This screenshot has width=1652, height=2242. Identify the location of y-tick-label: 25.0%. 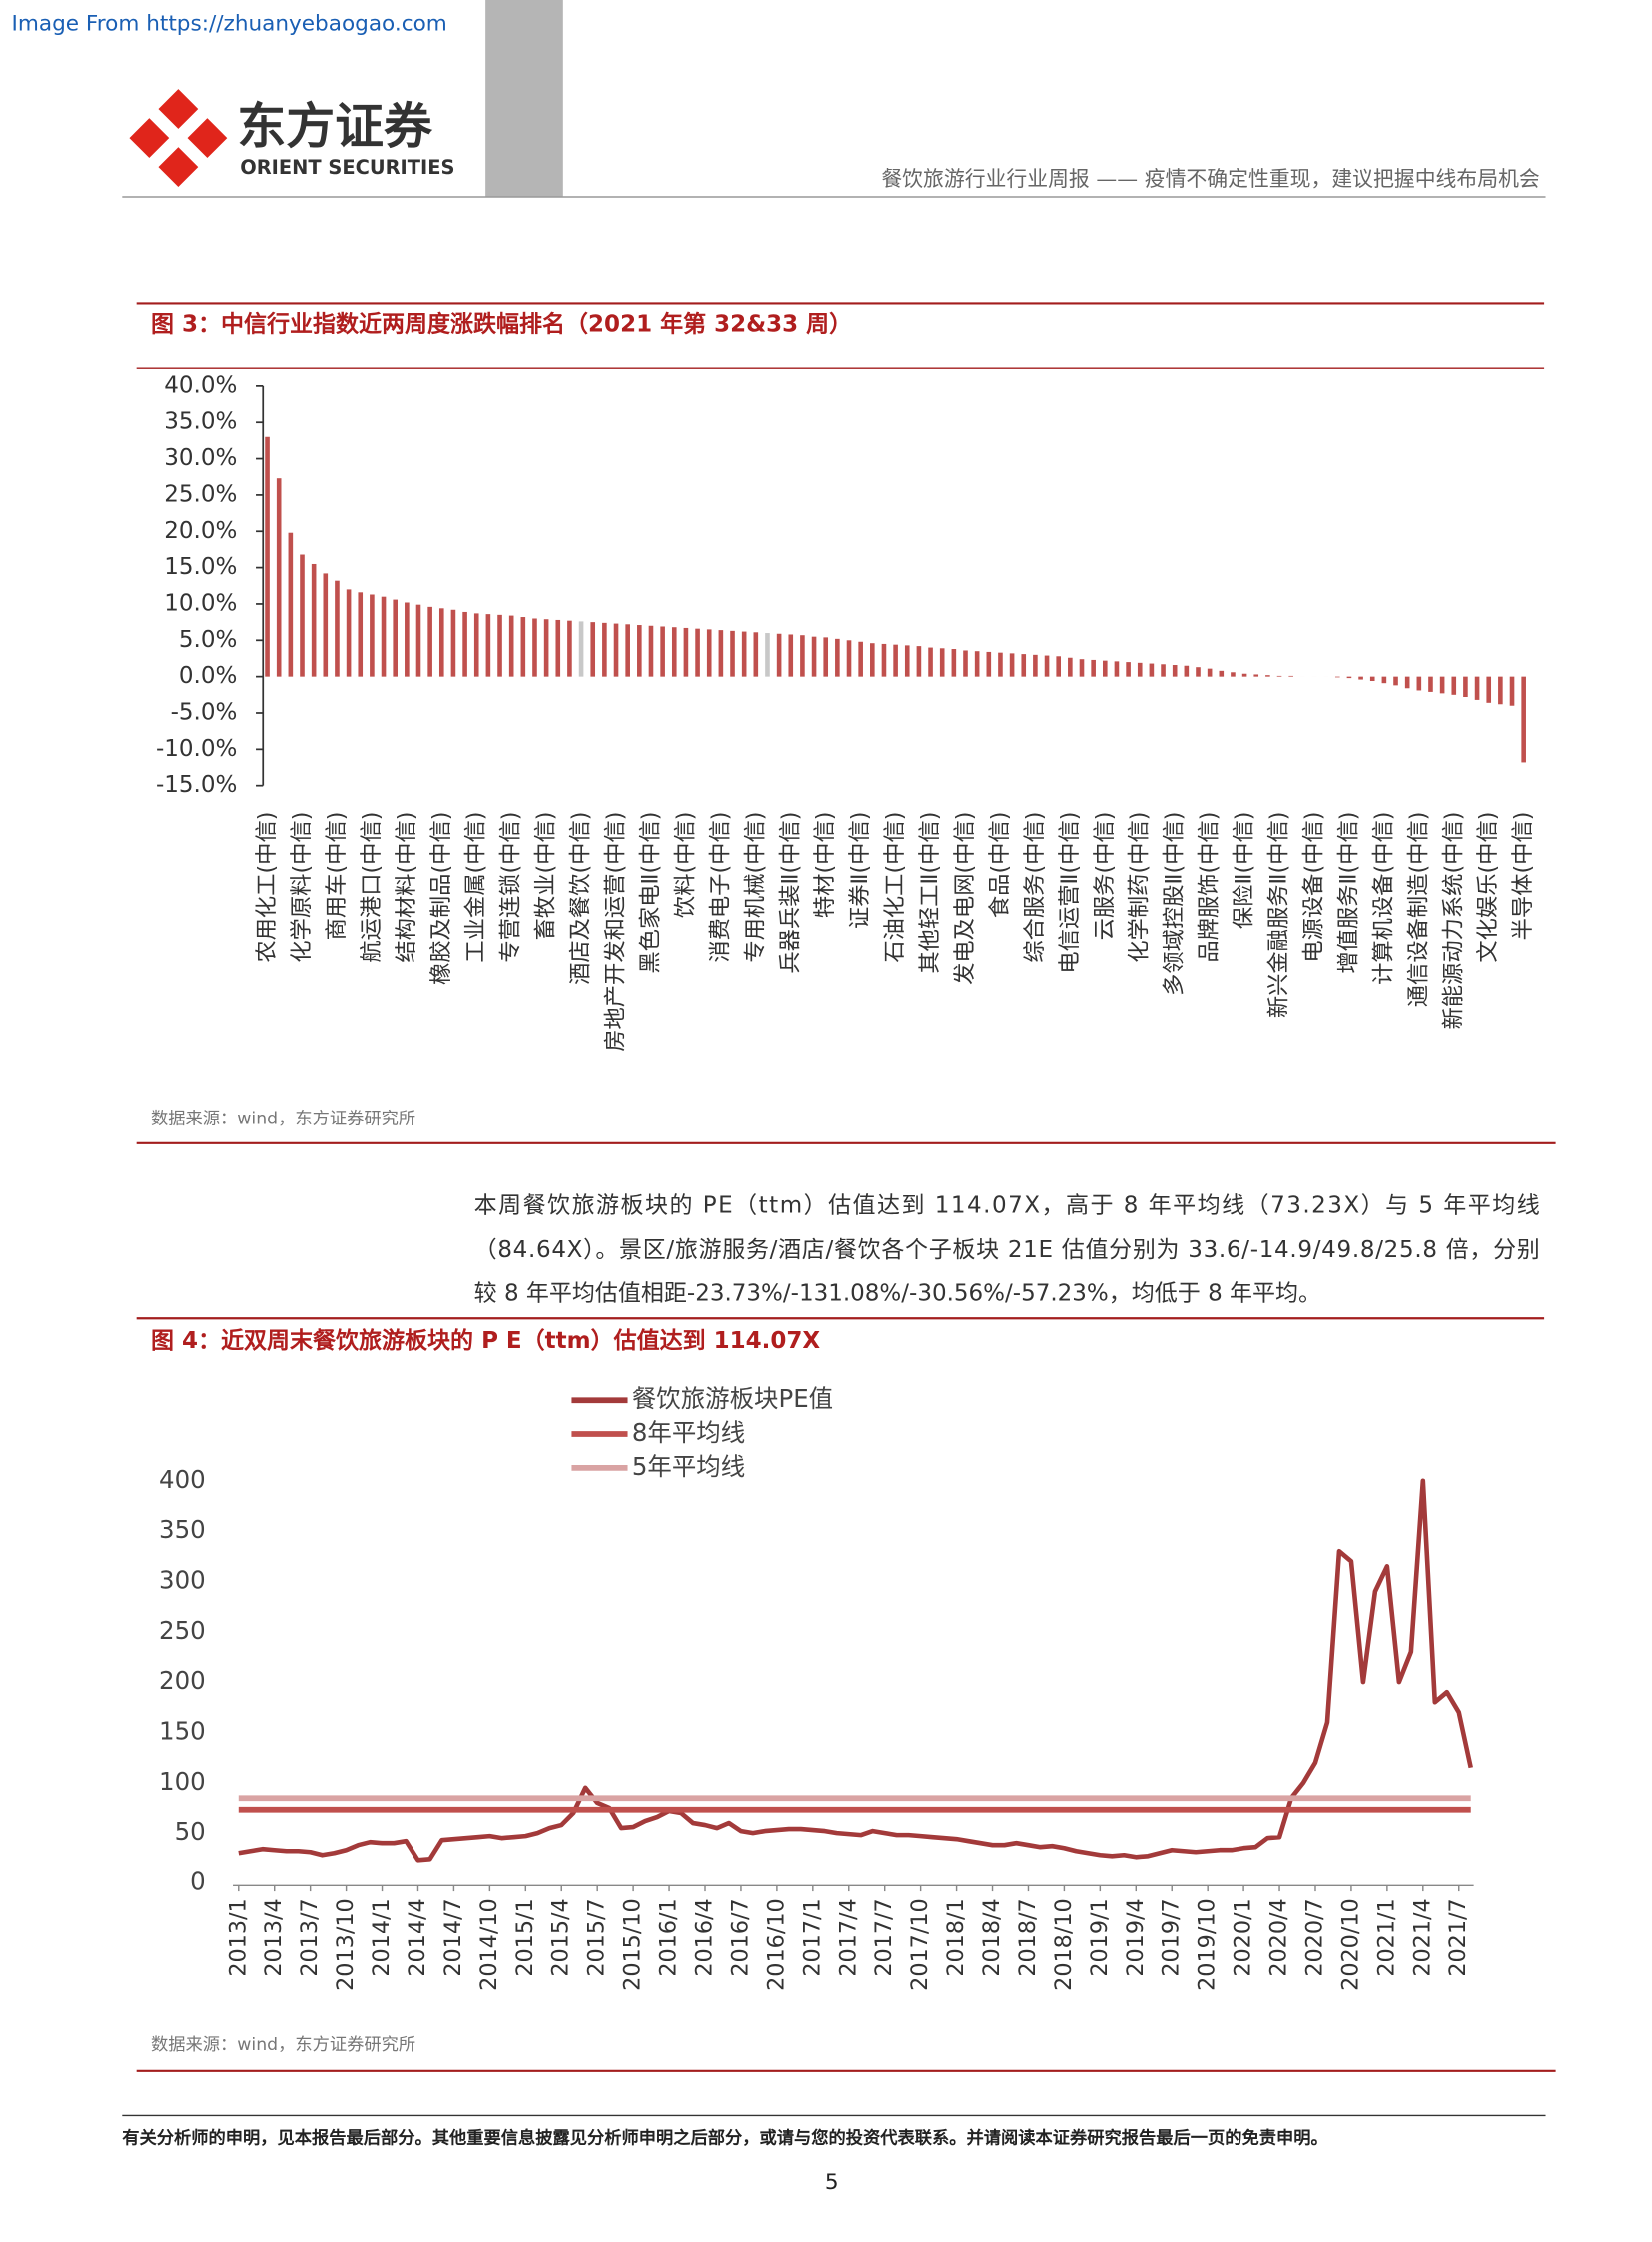
(200, 494).